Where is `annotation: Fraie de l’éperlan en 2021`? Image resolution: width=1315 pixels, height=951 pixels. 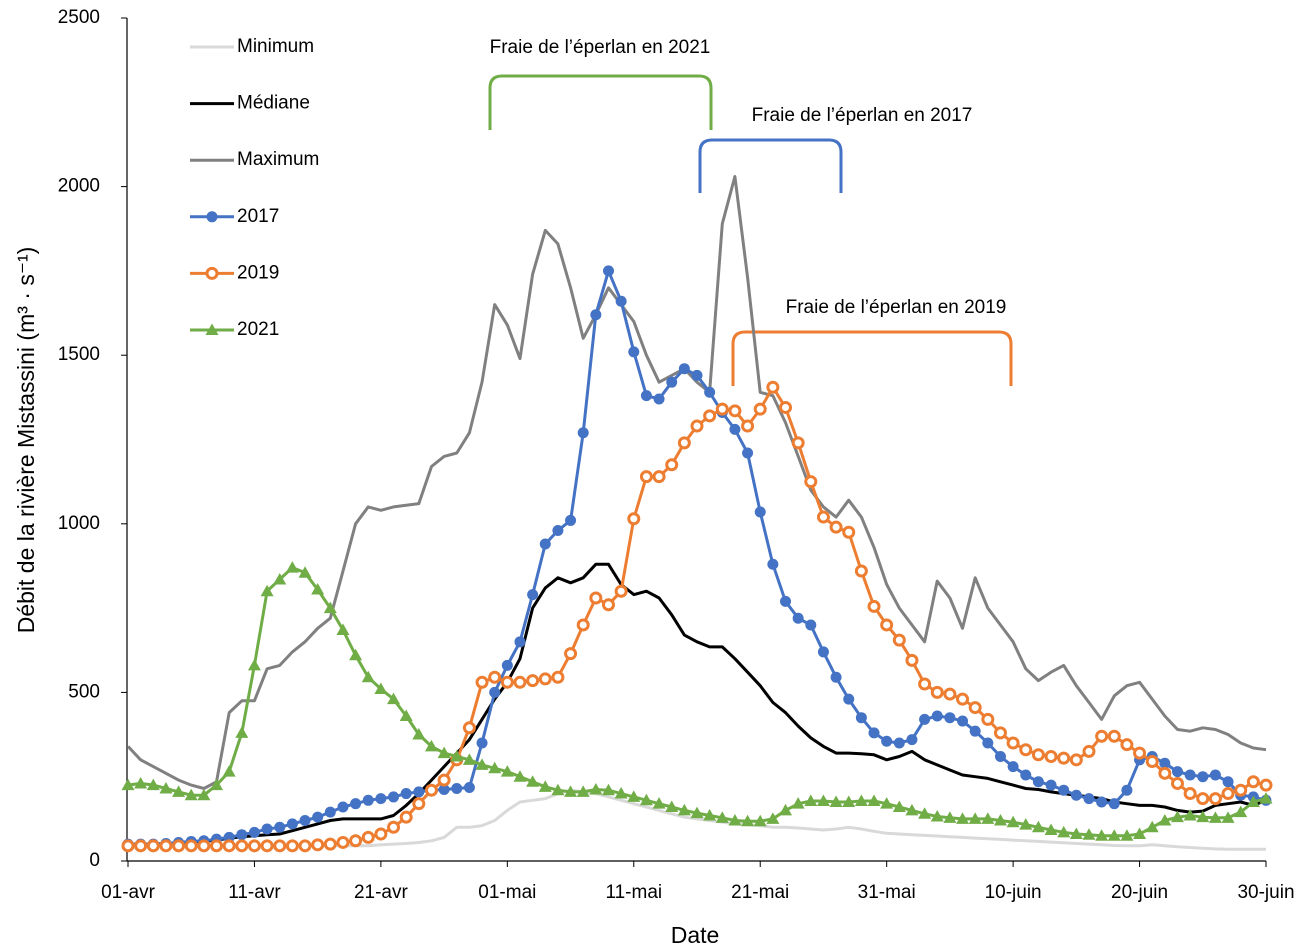 annotation: Fraie de l’éperlan en 2021 is located at coordinates (600, 47).